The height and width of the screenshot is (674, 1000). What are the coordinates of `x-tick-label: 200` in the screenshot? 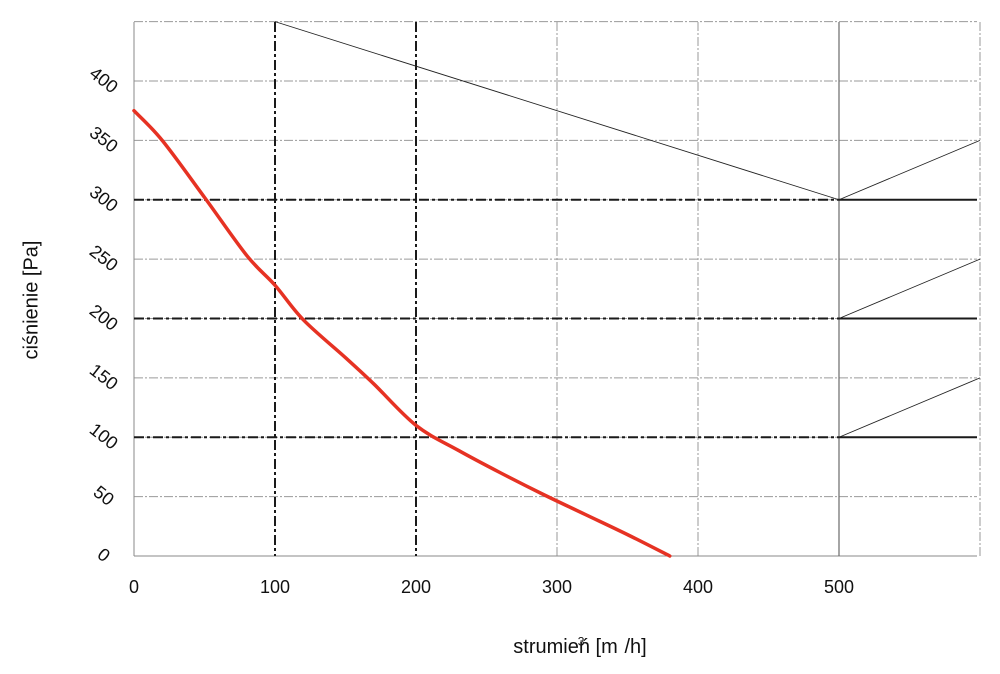 It's located at (416, 587).